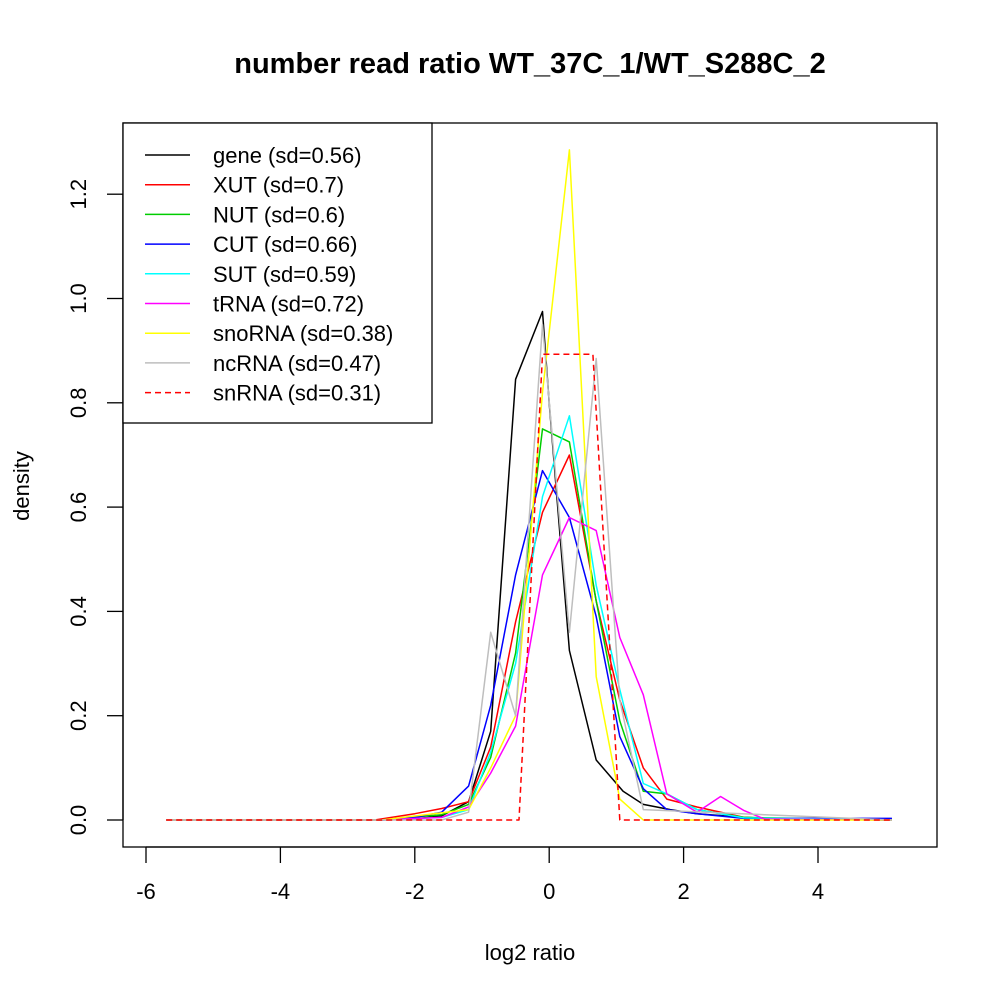 The image size is (1000, 1000). What do you see at coordinates (480, 875) in the screenshot?
I see `x-axis: -6 -4 -2 0 2 4` at bounding box center [480, 875].